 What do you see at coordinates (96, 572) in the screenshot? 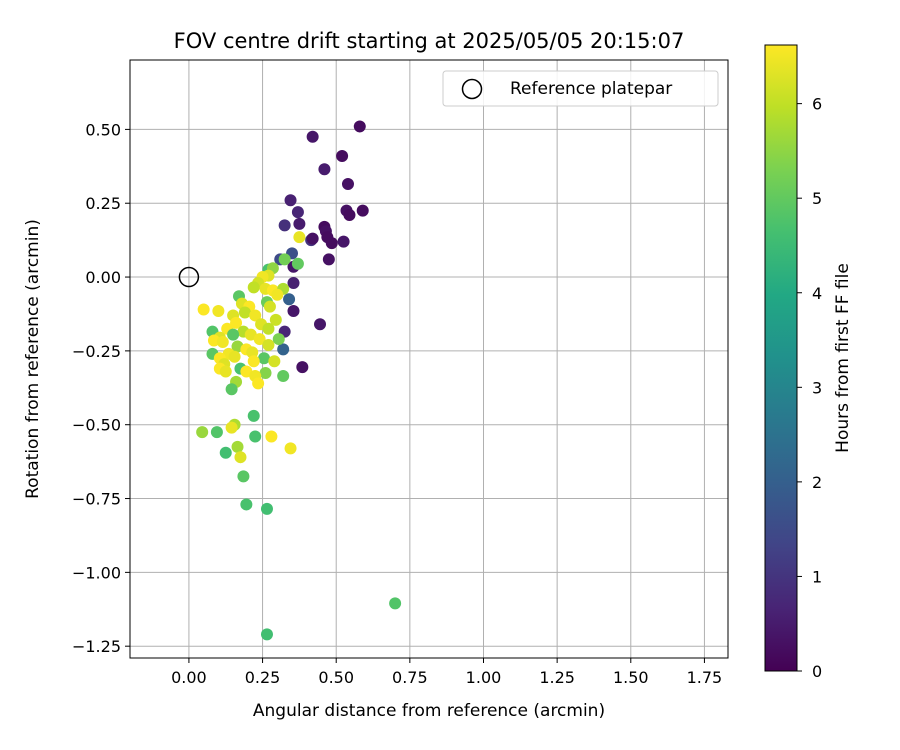
I see `y-tick-label: −1.00` at bounding box center [96, 572].